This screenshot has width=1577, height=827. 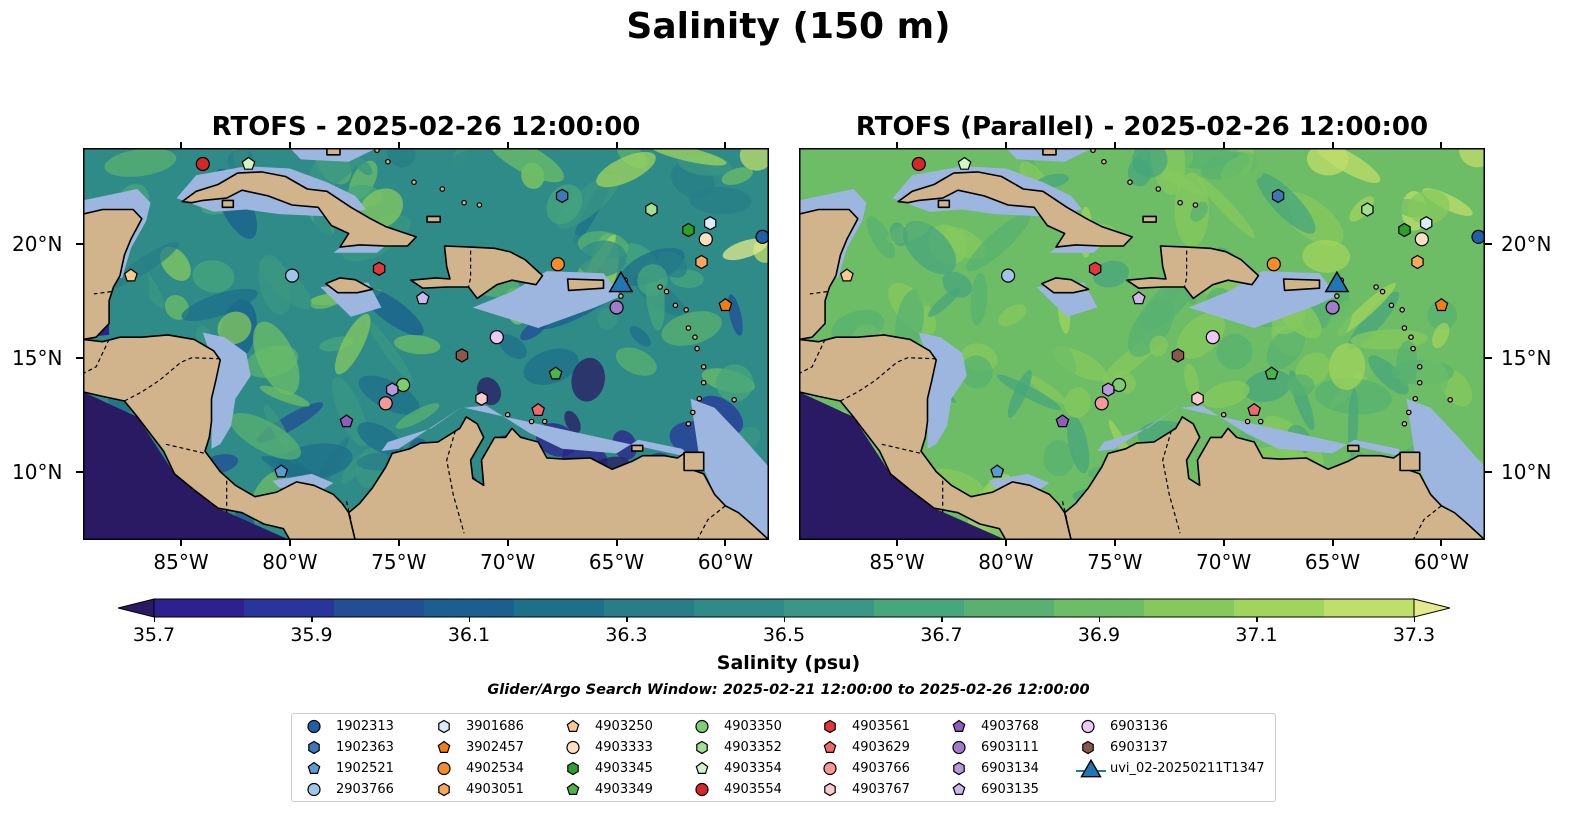 I want to click on legend-label: uvi_02-20250211T1347, so click(x=1187, y=768).